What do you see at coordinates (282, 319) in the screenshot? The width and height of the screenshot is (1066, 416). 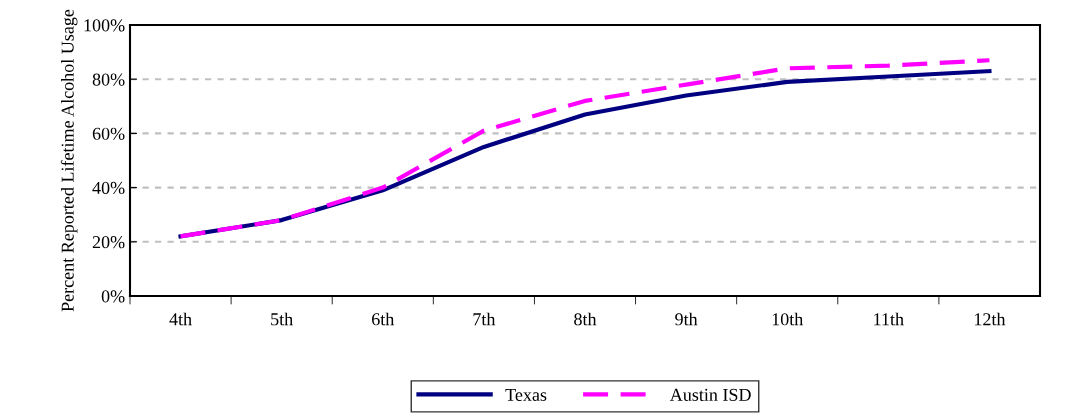 I see `x-tick-label: 5th` at bounding box center [282, 319].